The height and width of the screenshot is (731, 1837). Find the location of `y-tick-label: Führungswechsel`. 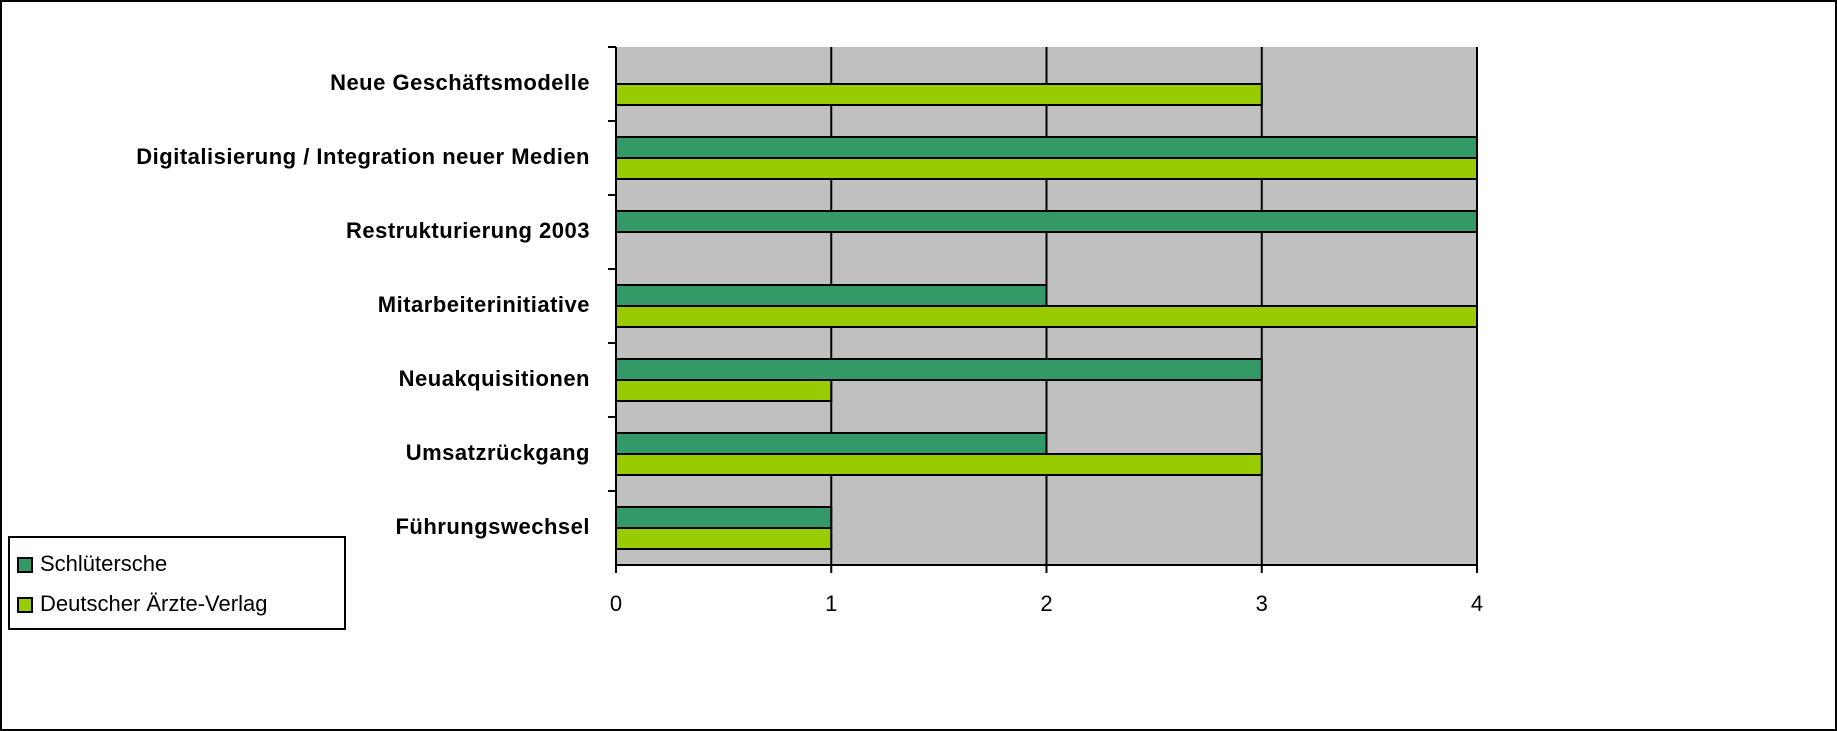

y-tick-label: Führungswechsel is located at coordinates (492, 526).